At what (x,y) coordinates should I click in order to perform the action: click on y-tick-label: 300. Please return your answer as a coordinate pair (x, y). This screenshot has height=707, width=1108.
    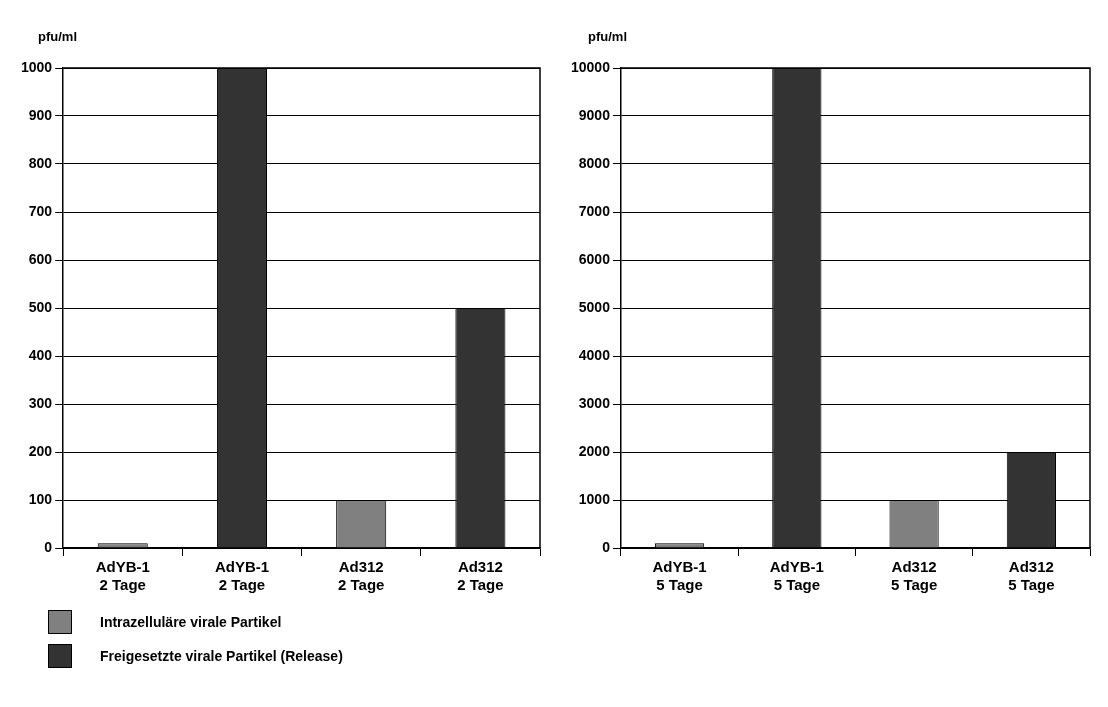
    Looking at the image, I should click on (40, 402).